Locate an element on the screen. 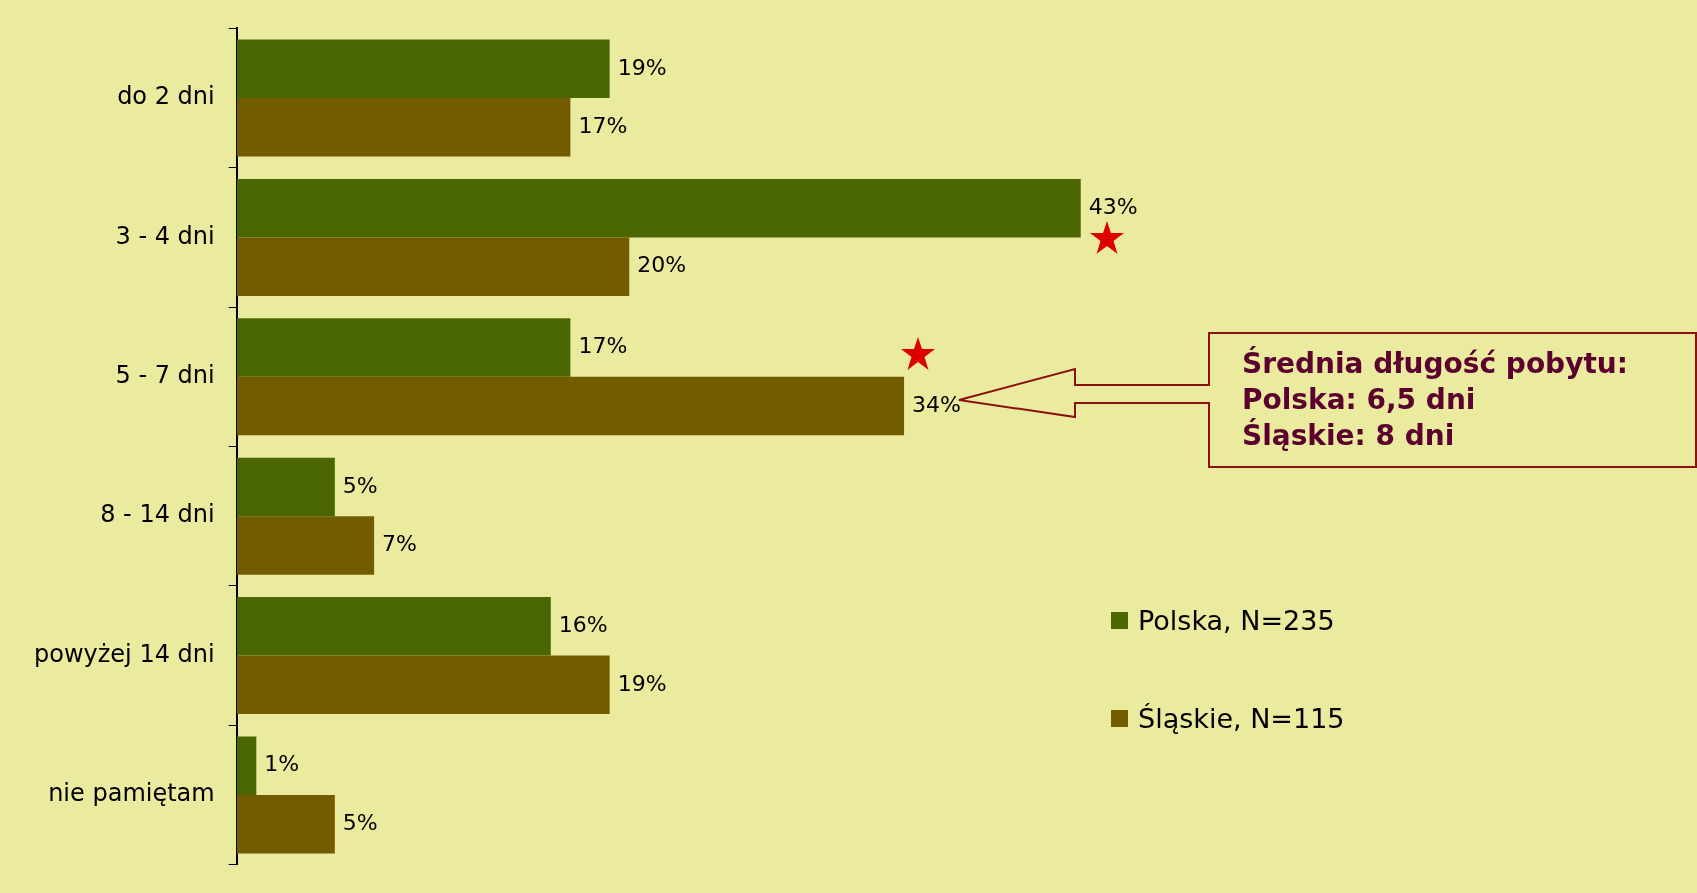 The width and height of the screenshot is (1697, 893). y-tick-label: do 2 dni is located at coordinates (166, 96).